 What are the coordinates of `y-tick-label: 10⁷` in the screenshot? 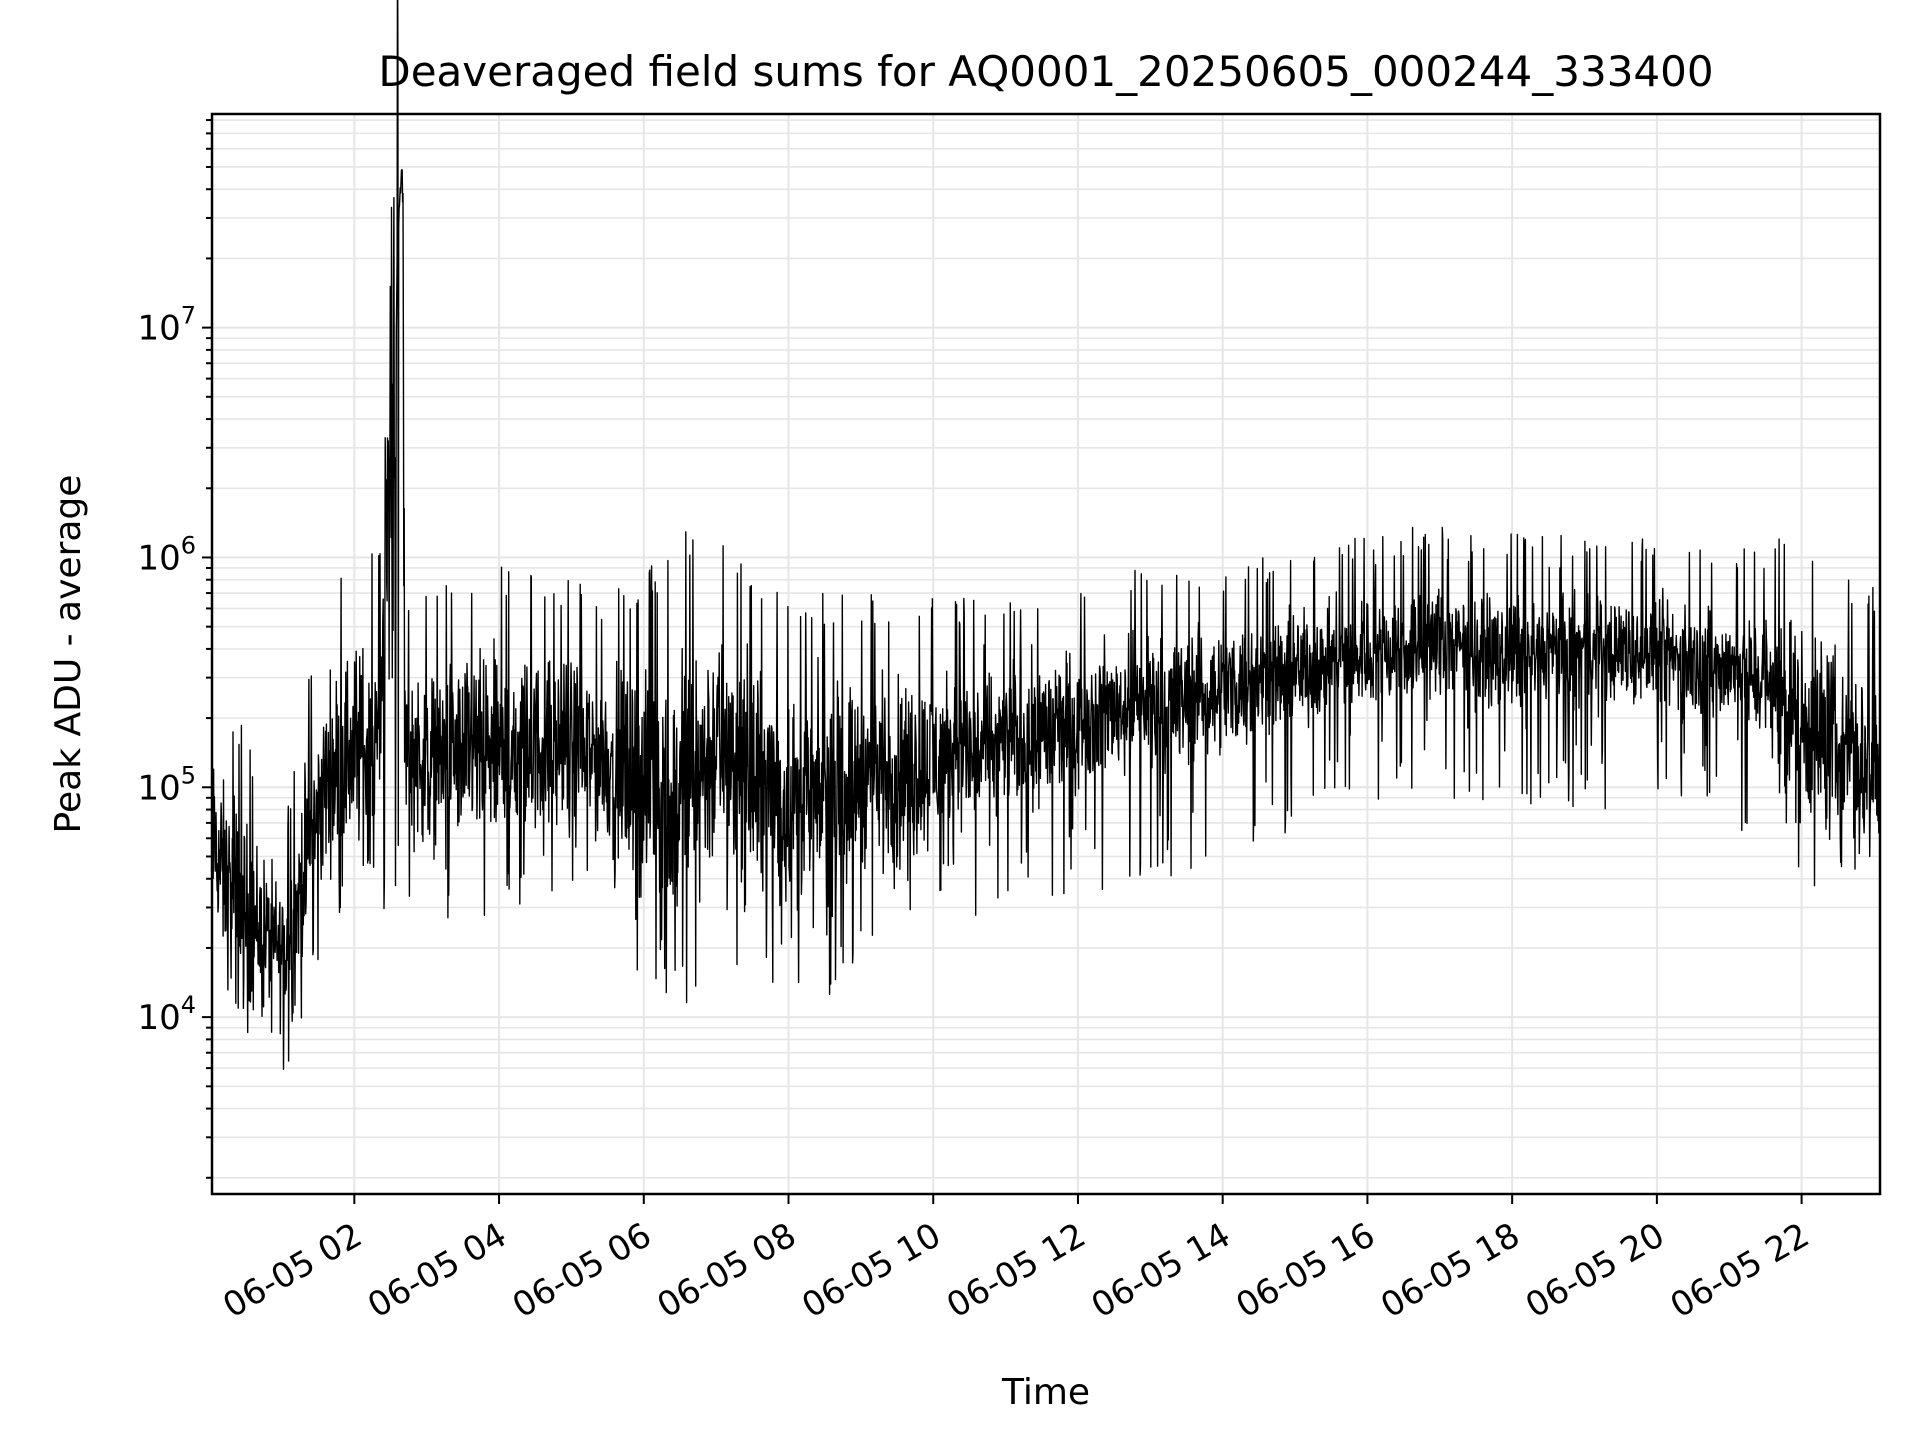 It's located at (166, 325).